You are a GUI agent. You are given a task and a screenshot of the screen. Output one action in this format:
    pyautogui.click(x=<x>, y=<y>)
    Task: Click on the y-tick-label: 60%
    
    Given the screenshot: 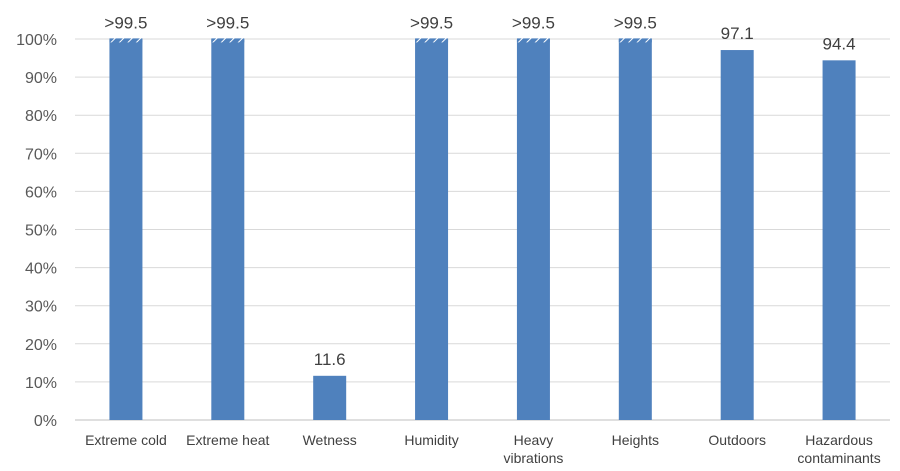 What is the action you would take?
    pyautogui.click(x=41, y=192)
    